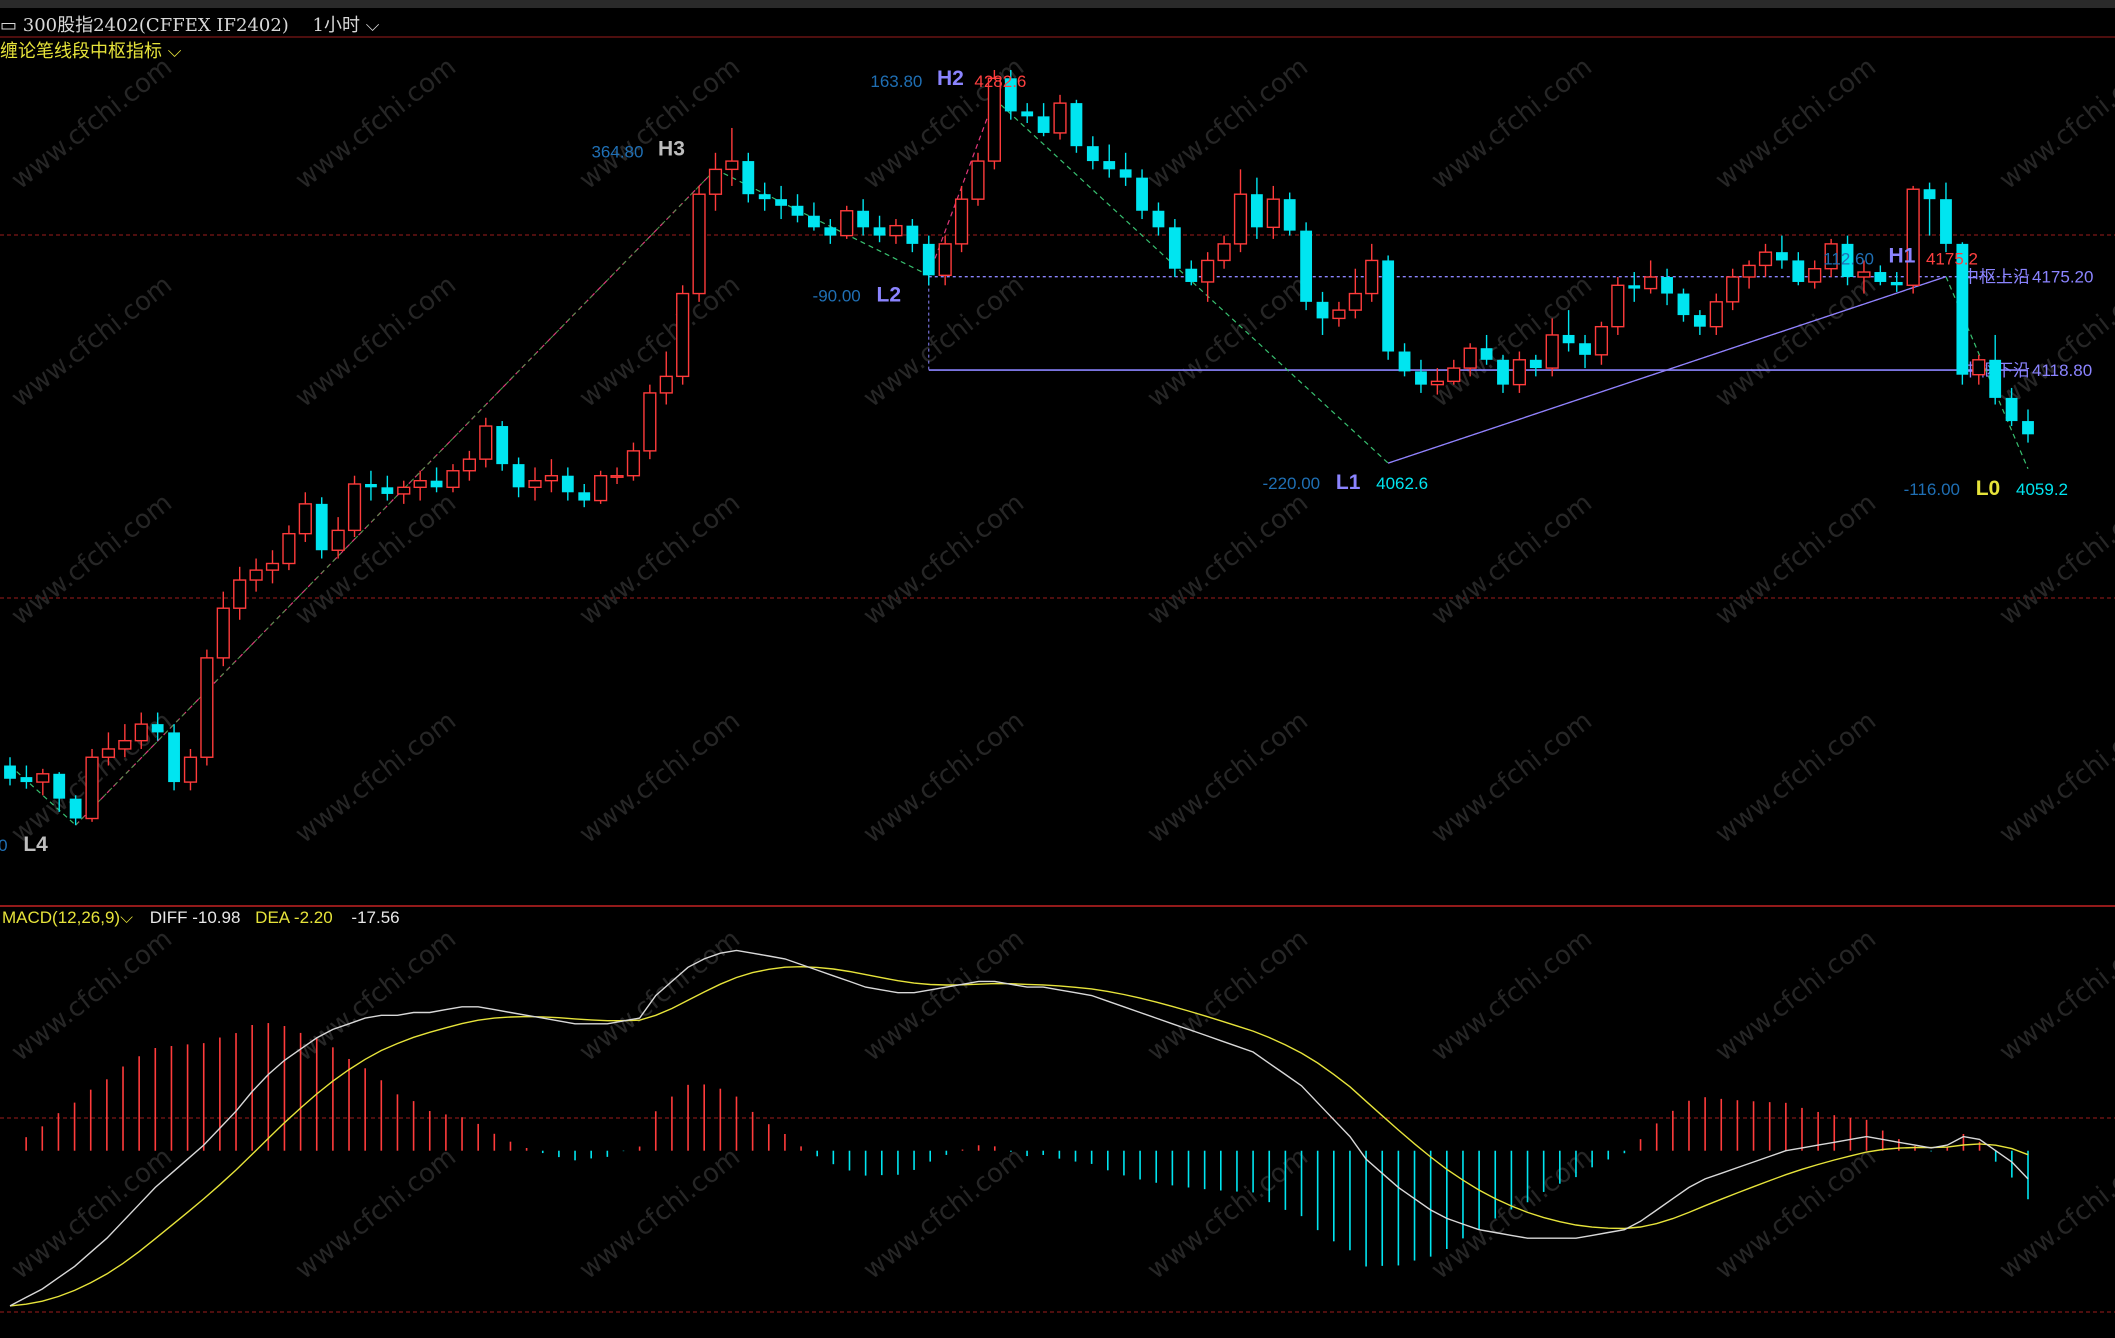  I want to click on period-selector: 1小时 ⌵, so click(346, 25).